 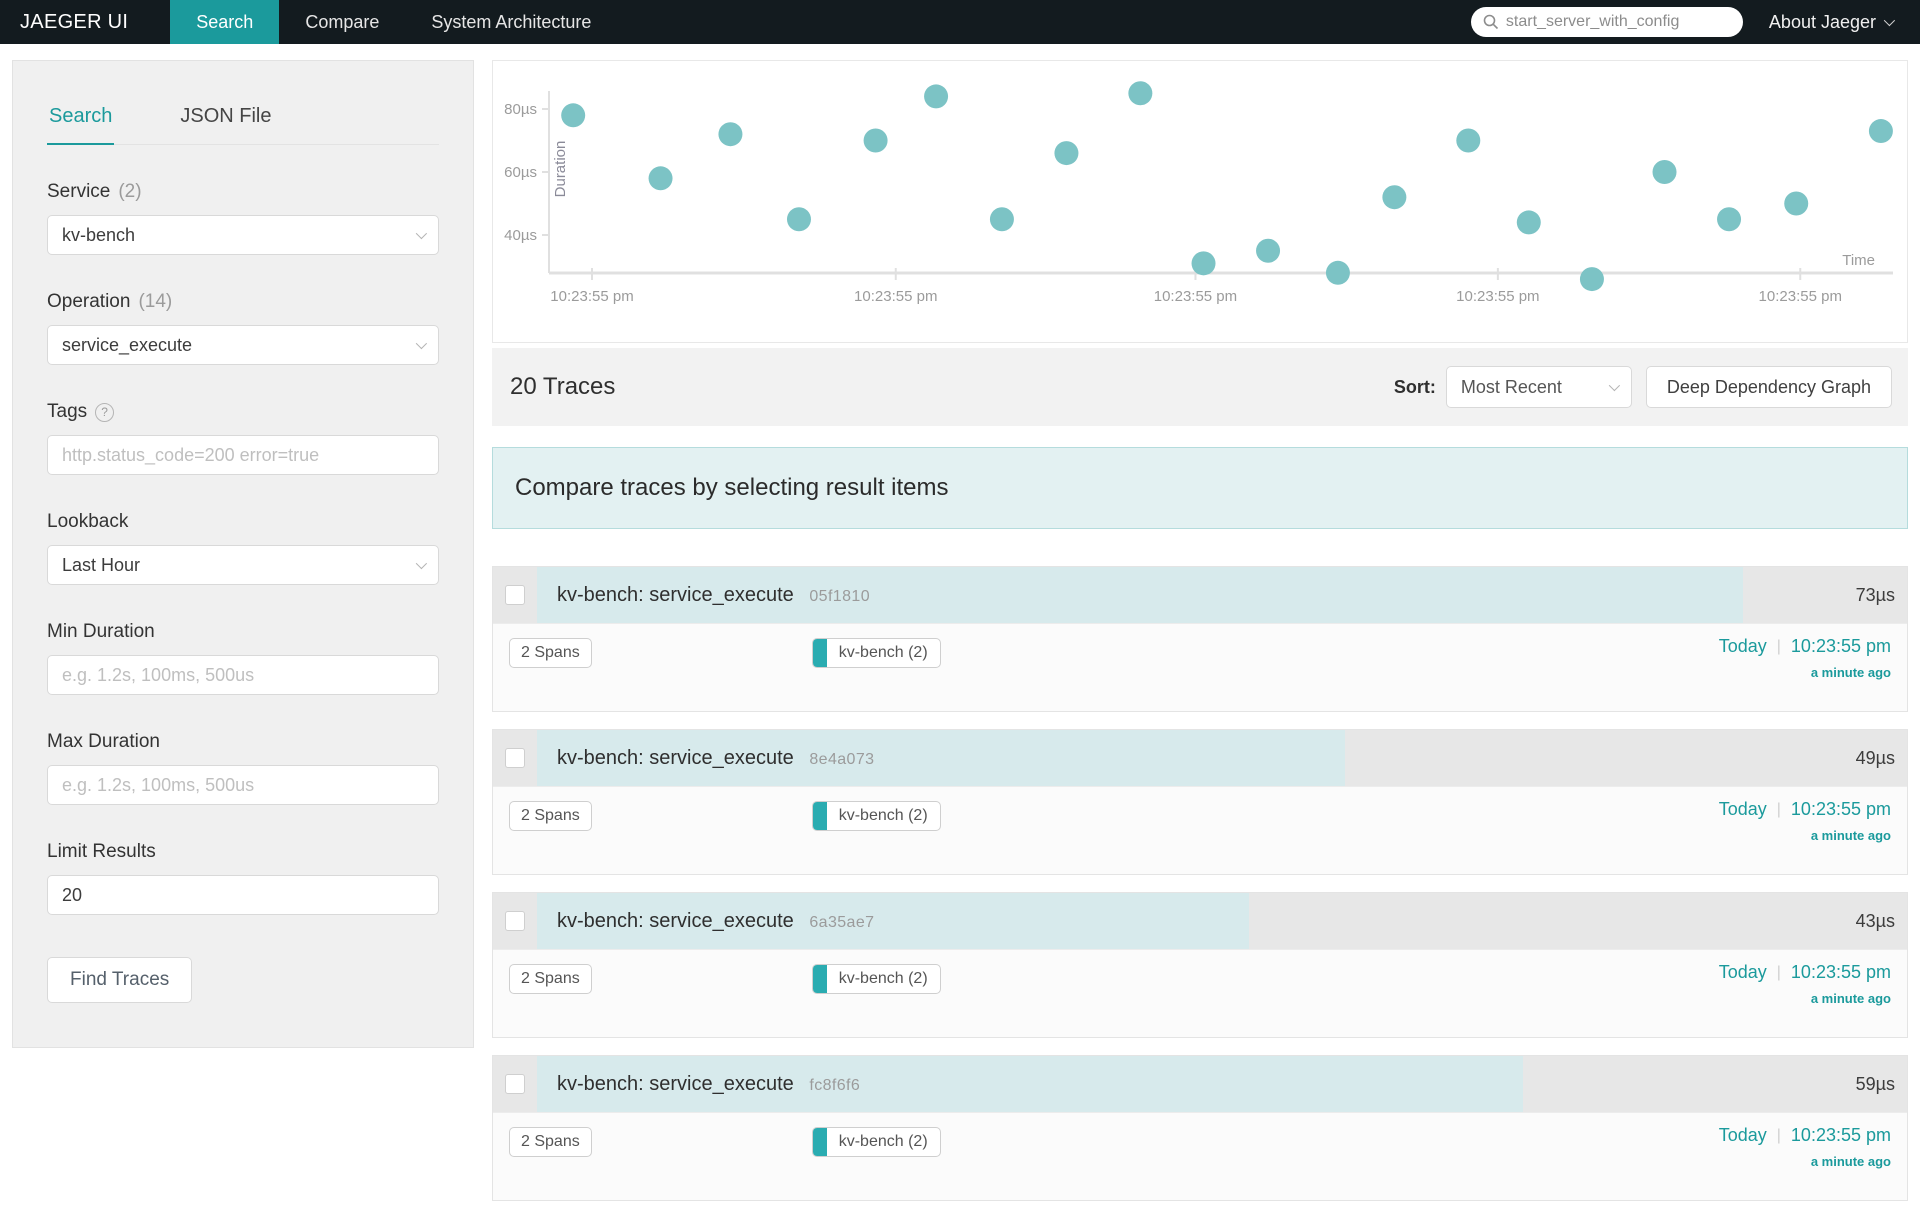 What do you see at coordinates (1618, 22) in the screenshot?
I see `trace-lookup-input` at bounding box center [1618, 22].